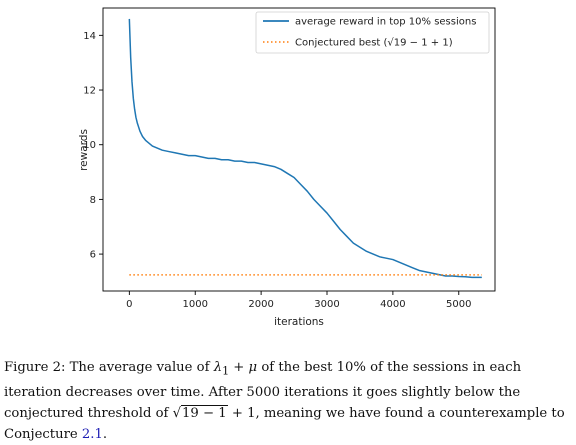 This screenshot has width=576, height=445. What do you see at coordinates (35, 367) in the screenshot?
I see `figure-label: Figure 2:` at bounding box center [35, 367].